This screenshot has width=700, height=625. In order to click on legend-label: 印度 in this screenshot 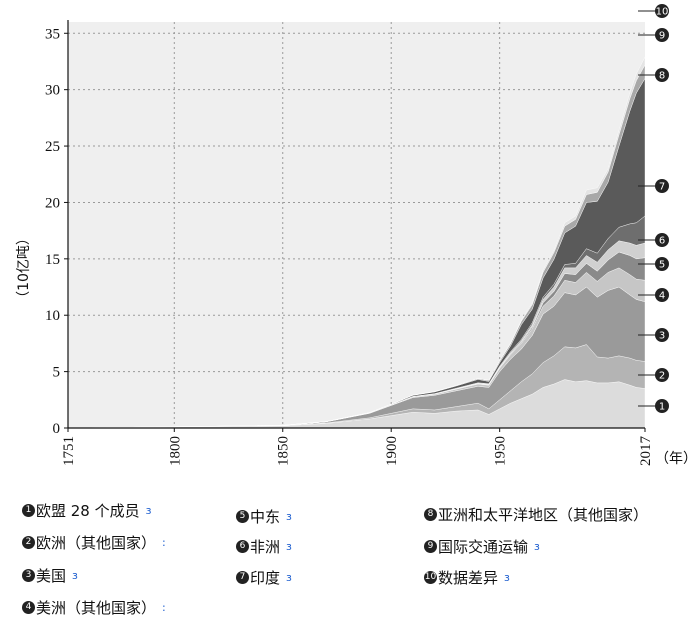, I will do `click(265, 578)`.